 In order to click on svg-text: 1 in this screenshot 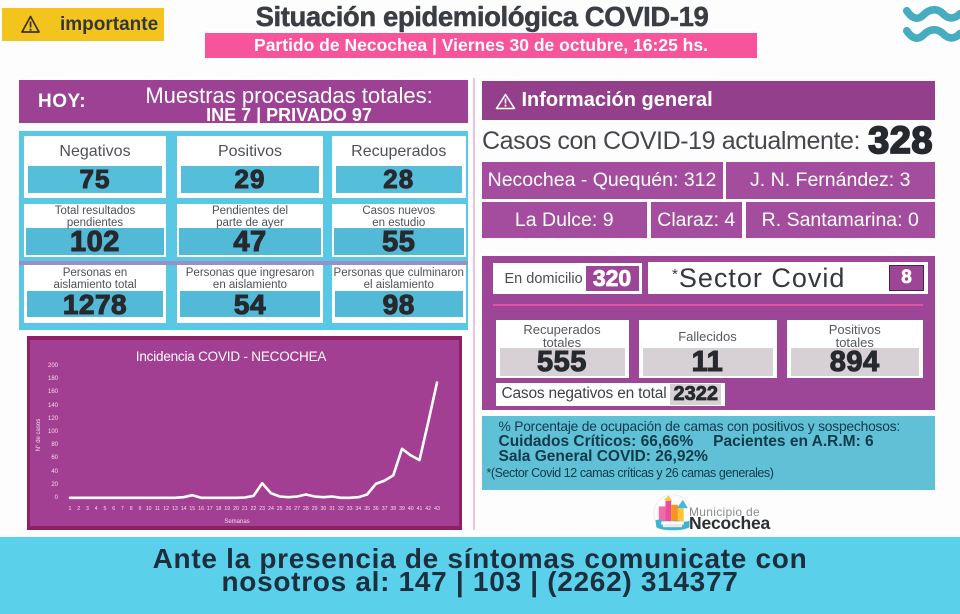, I will do `click(70, 509)`.